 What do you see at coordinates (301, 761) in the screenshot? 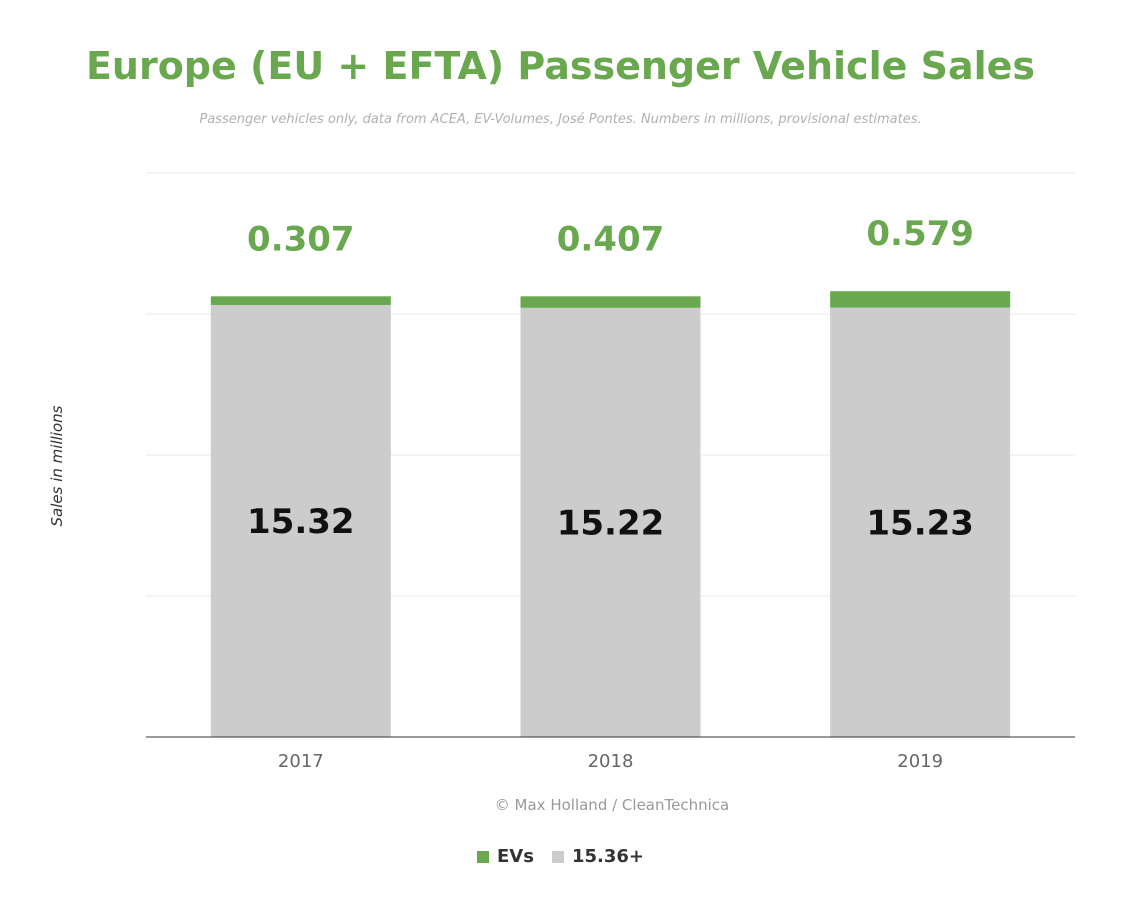
I see `x-tick-label-2017: 2017` at bounding box center [301, 761].